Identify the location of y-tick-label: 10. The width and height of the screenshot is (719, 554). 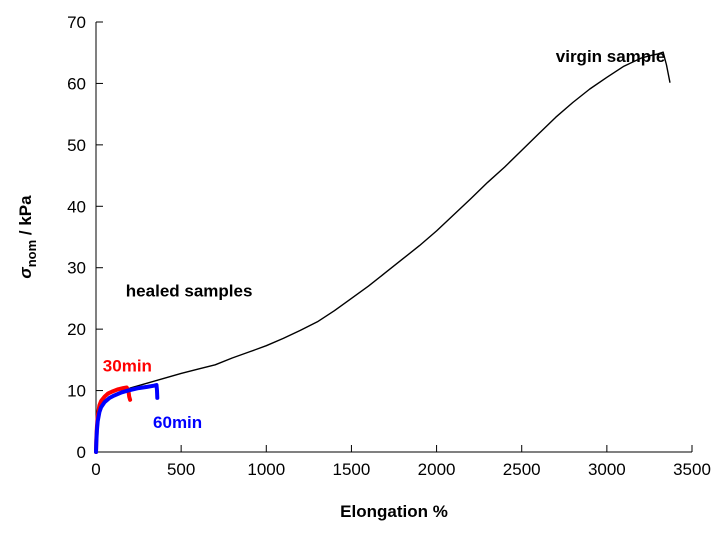
(76, 391).